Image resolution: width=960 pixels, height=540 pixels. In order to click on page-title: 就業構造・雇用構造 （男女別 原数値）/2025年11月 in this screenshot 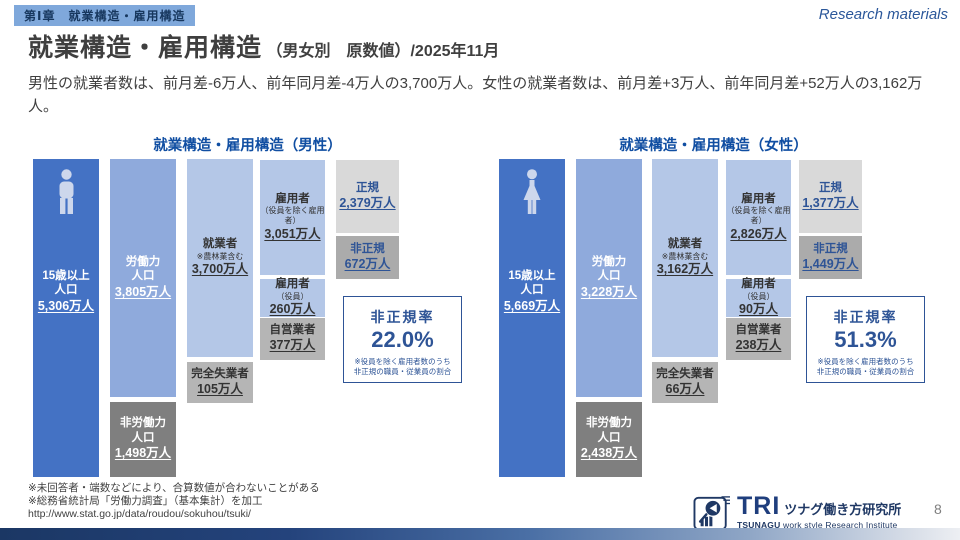, I will do `click(263, 46)`.